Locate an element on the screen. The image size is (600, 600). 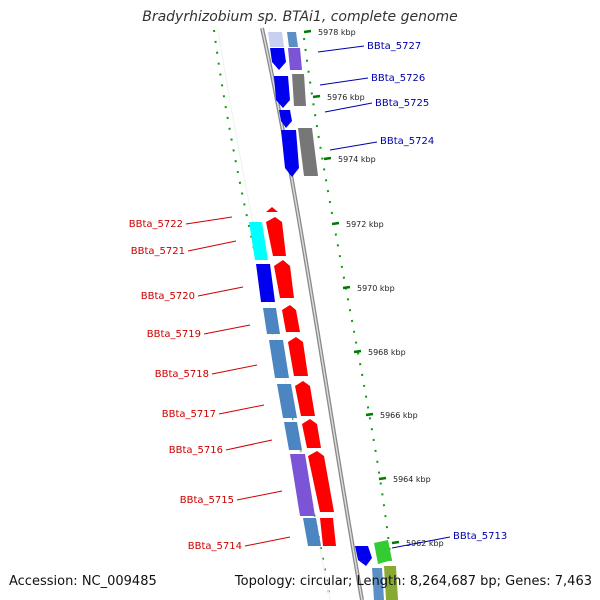
gene-label: BBta_5715 is located at coordinates (207, 500).